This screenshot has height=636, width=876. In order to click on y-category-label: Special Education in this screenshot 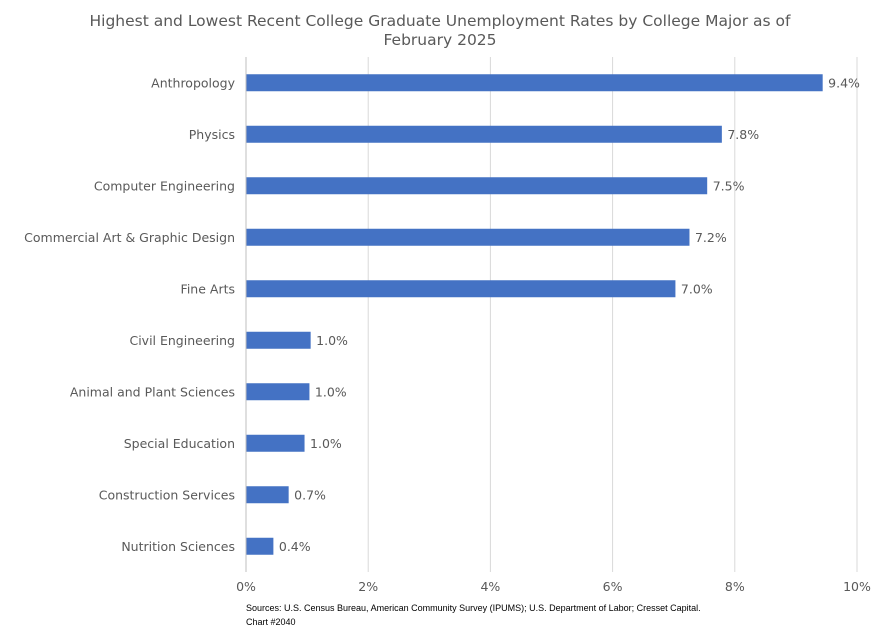, I will do `click(179, 443)`.